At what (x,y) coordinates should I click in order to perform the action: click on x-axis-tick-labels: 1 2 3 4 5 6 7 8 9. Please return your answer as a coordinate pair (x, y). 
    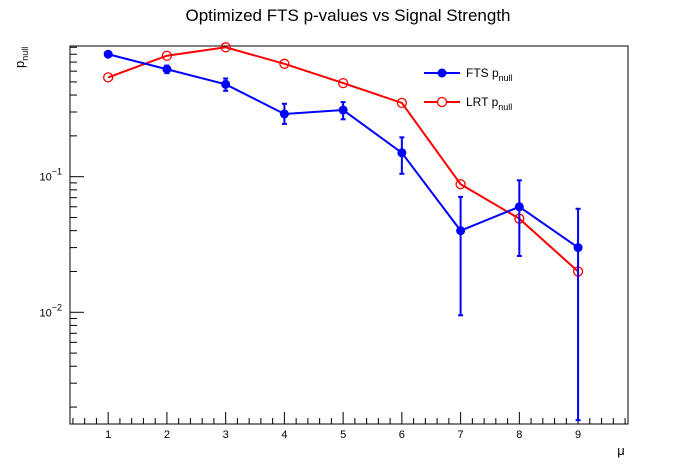
    Looking at the image, I should click on (343, 435).